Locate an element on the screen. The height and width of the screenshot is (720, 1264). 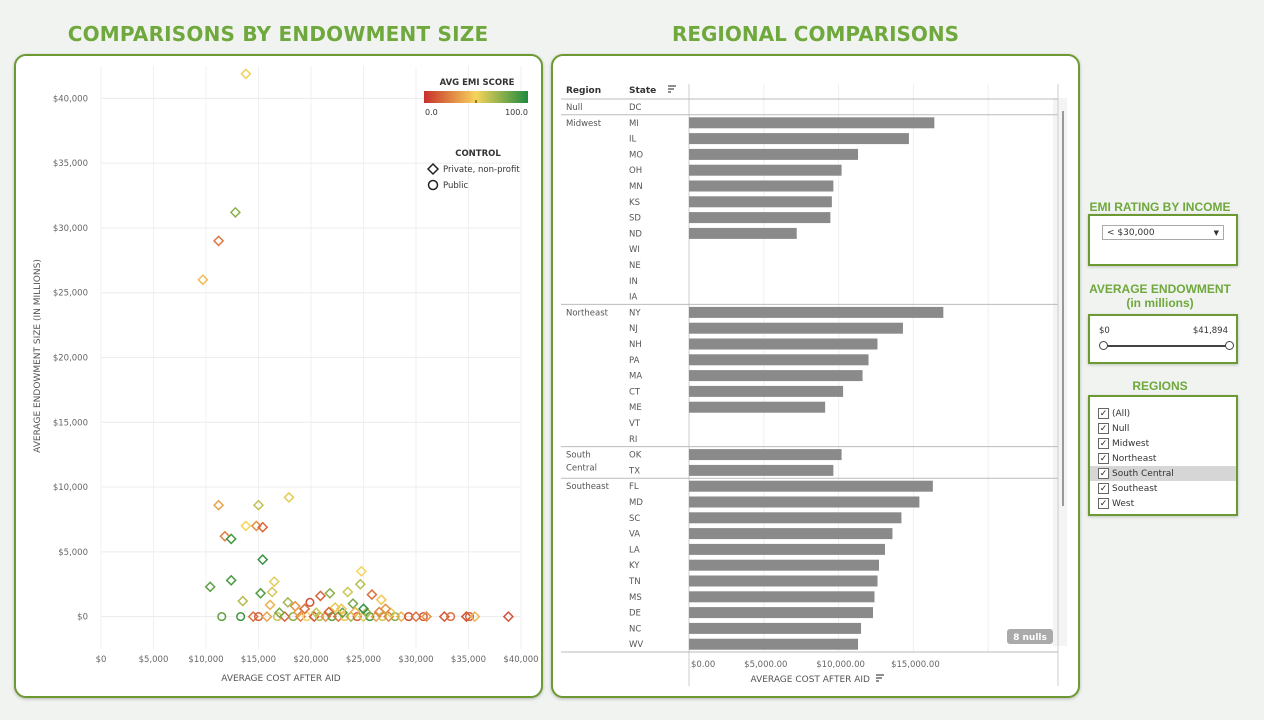
region-checkbox-row: ✓ Null is located at coordinates (1163, 428).